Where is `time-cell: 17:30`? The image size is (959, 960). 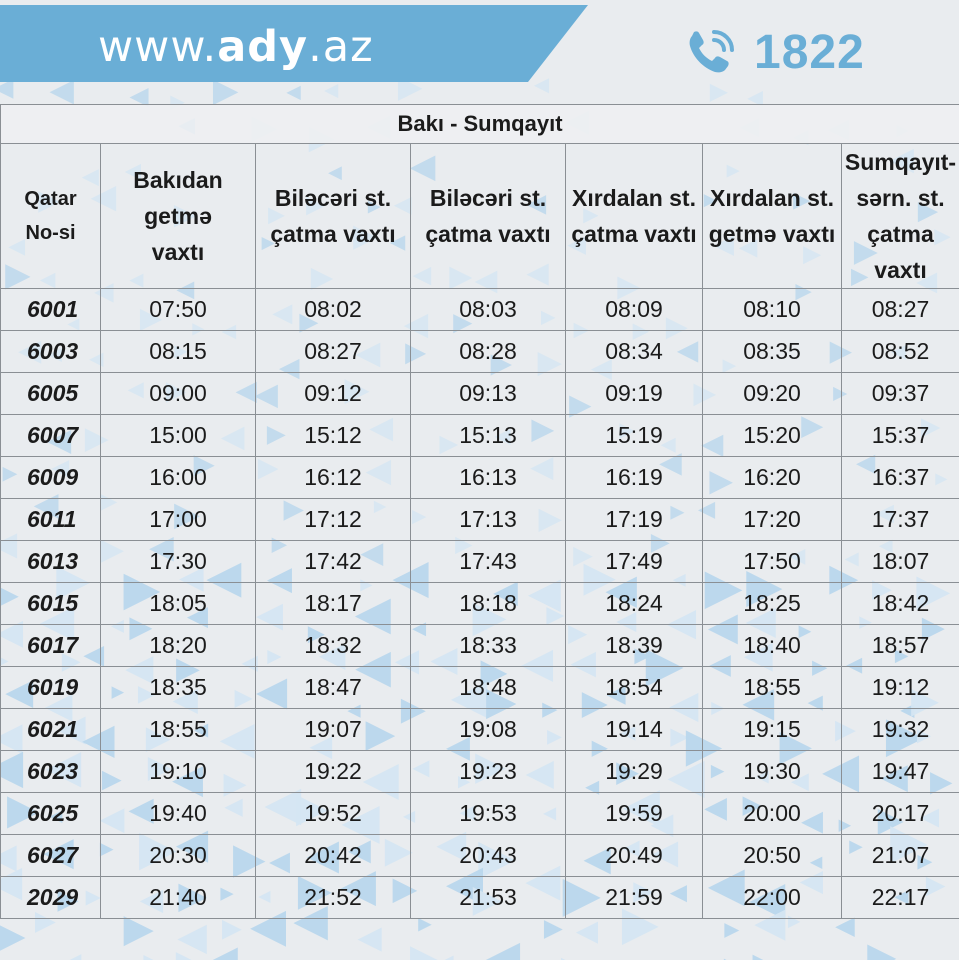 time-cell: 17:30 is located at coordinates (178, 561).